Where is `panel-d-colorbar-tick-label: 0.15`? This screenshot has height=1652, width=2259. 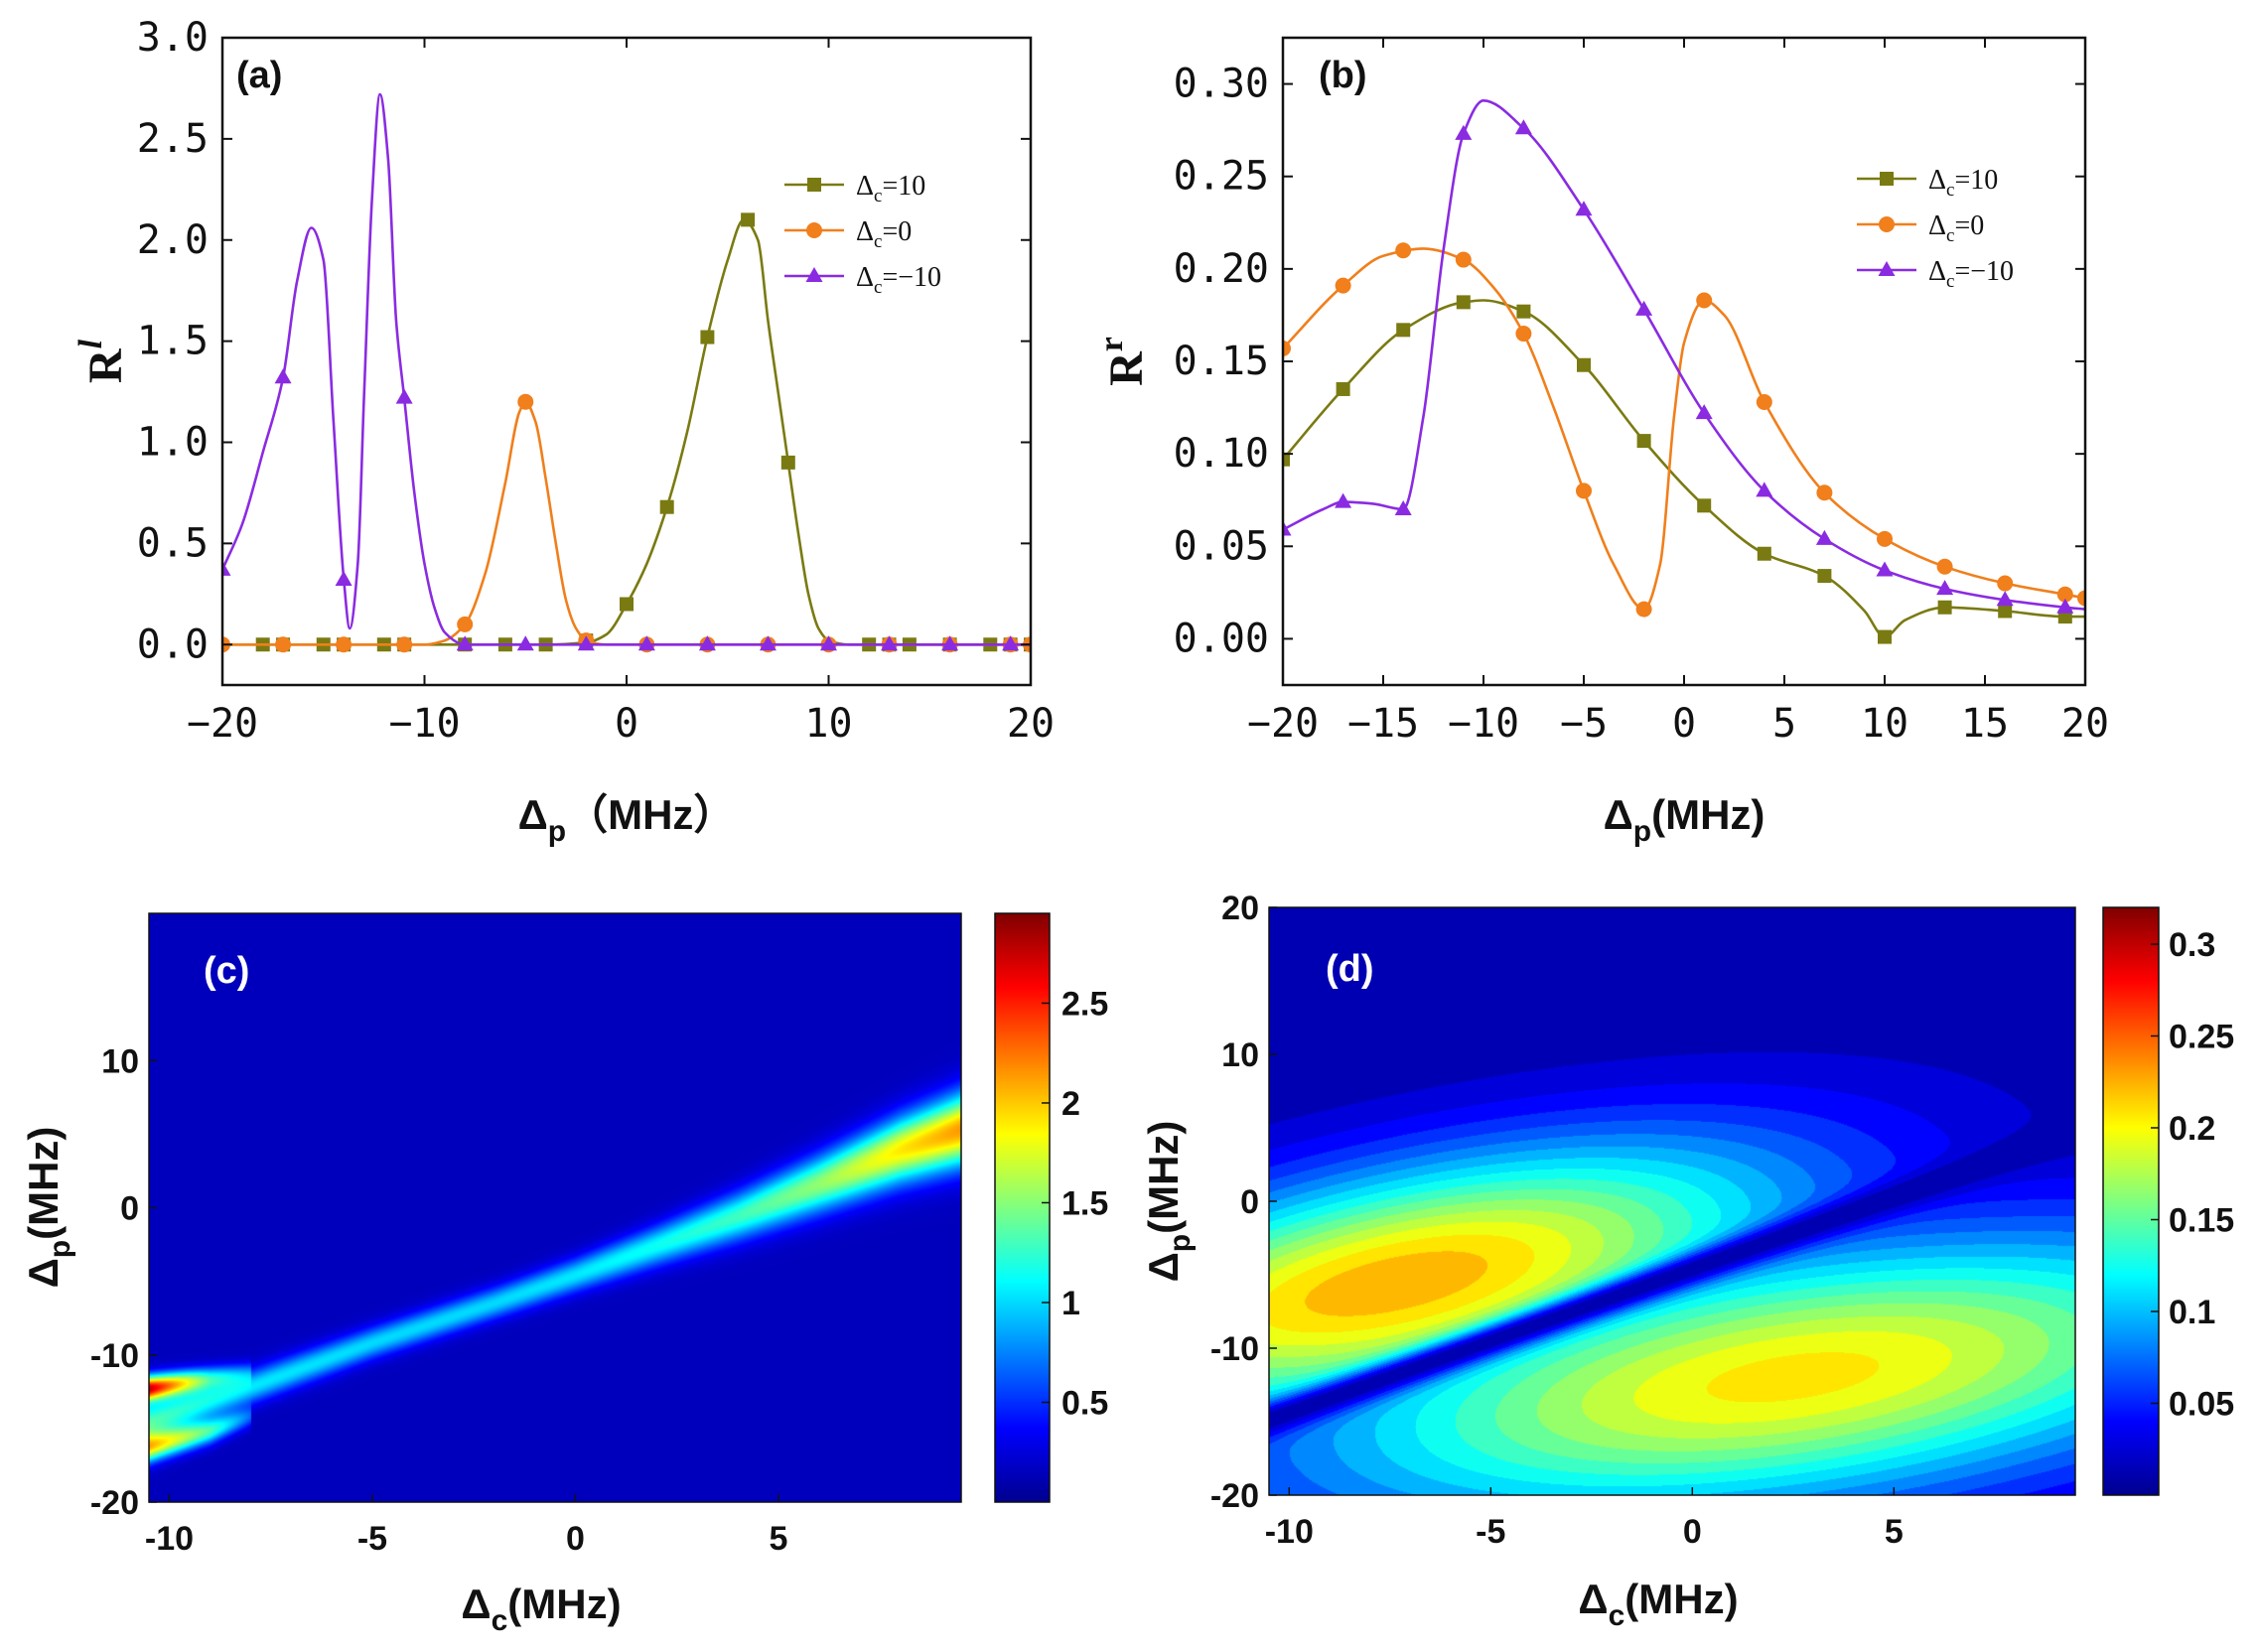
panel-d-colorbar-tick-label: 0.15 is located at coordinates (2201, 1221).